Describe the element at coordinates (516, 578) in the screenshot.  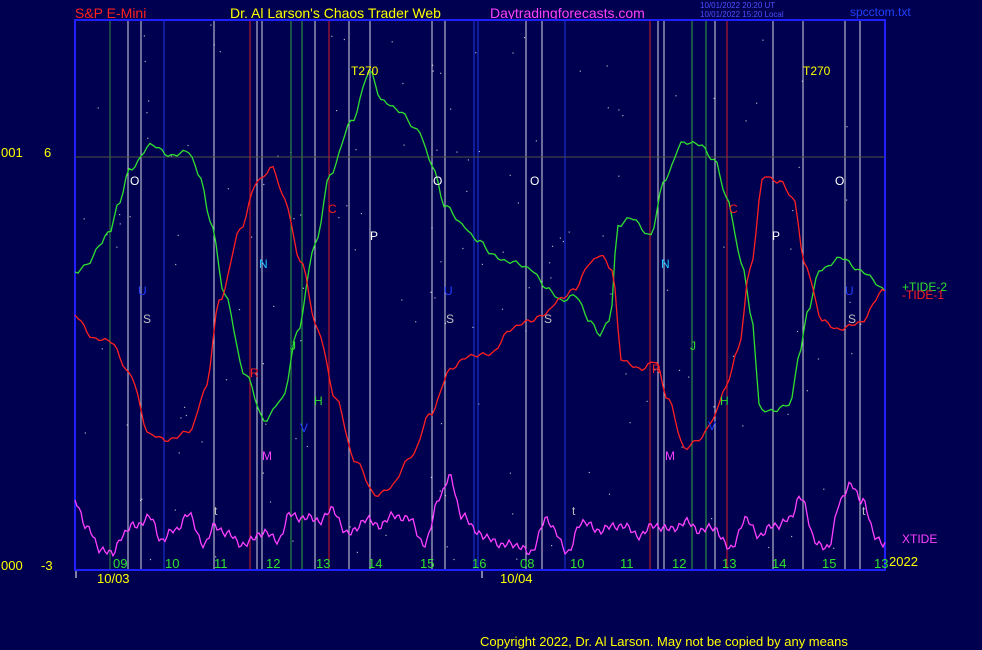
I see `x-date-label: 10/04` at that location.